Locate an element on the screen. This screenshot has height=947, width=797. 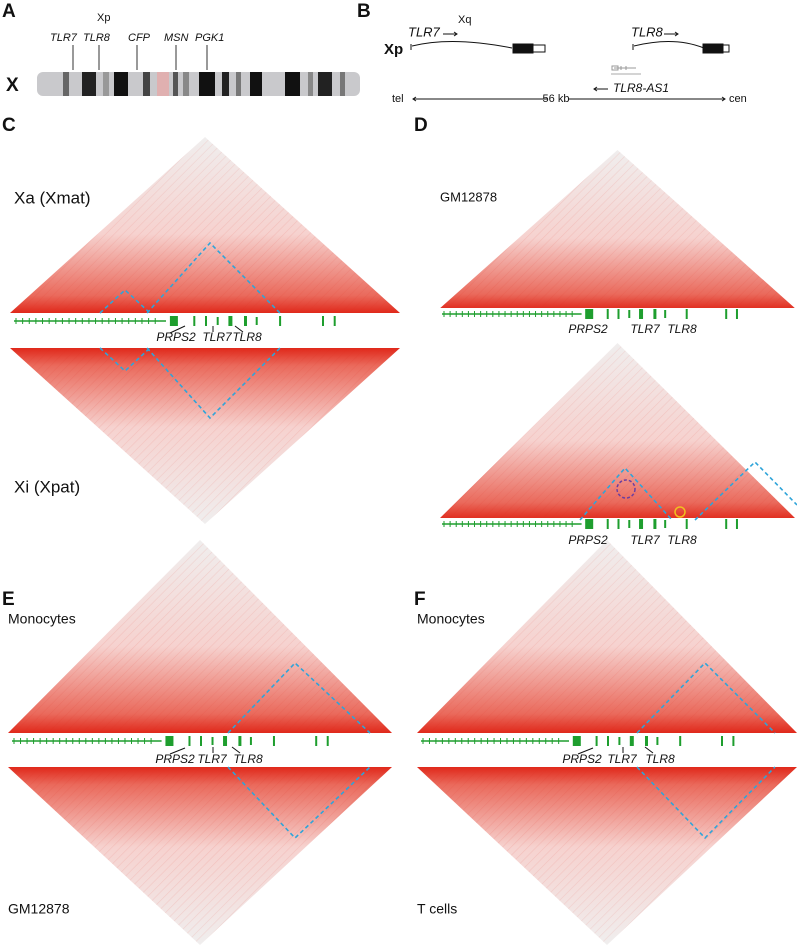
panel-letter: A is located at coordinates (9, 11).